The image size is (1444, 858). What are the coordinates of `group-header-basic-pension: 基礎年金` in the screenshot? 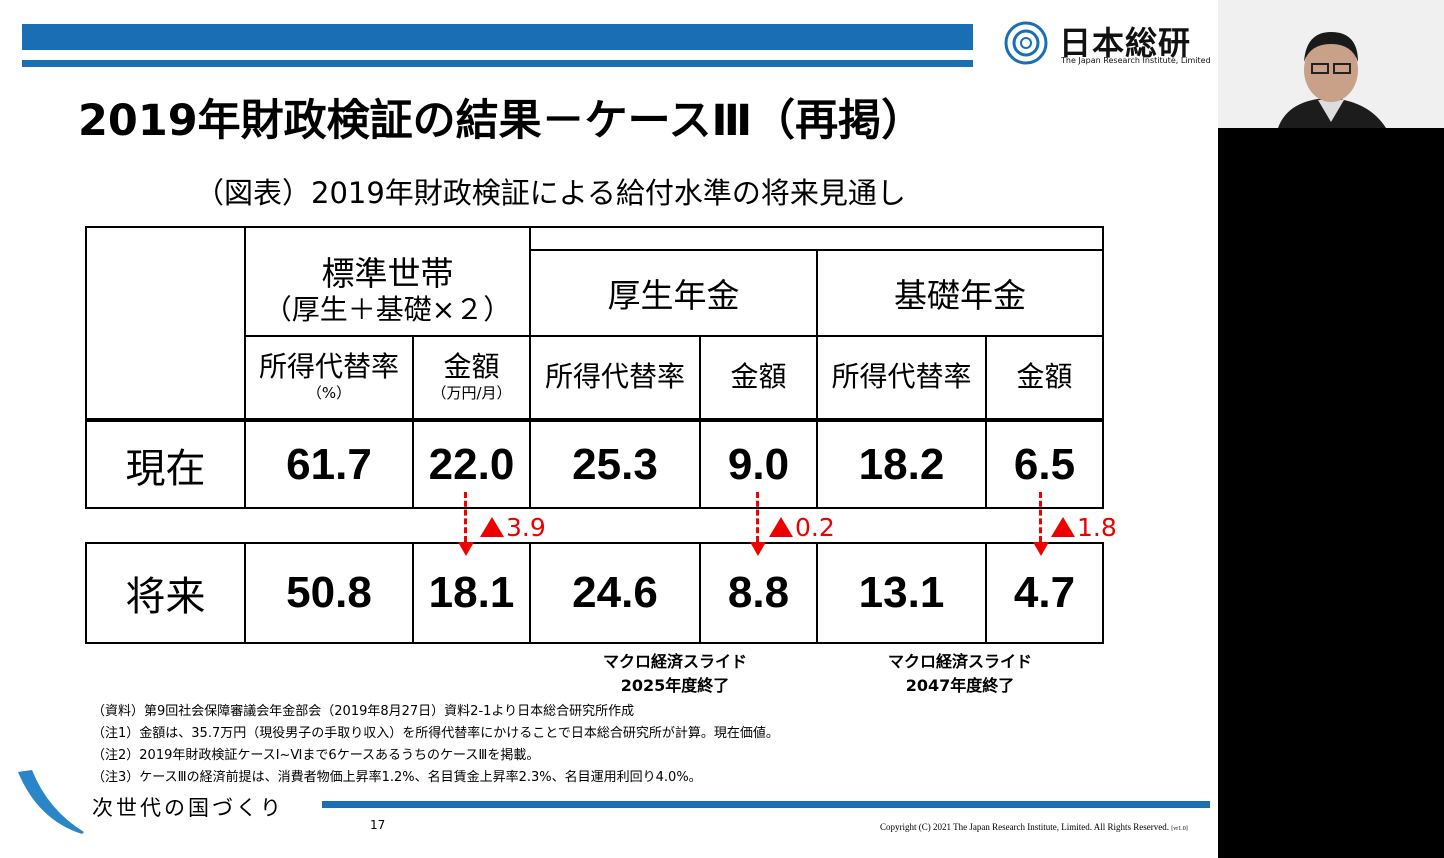 It's located at (960, 295).